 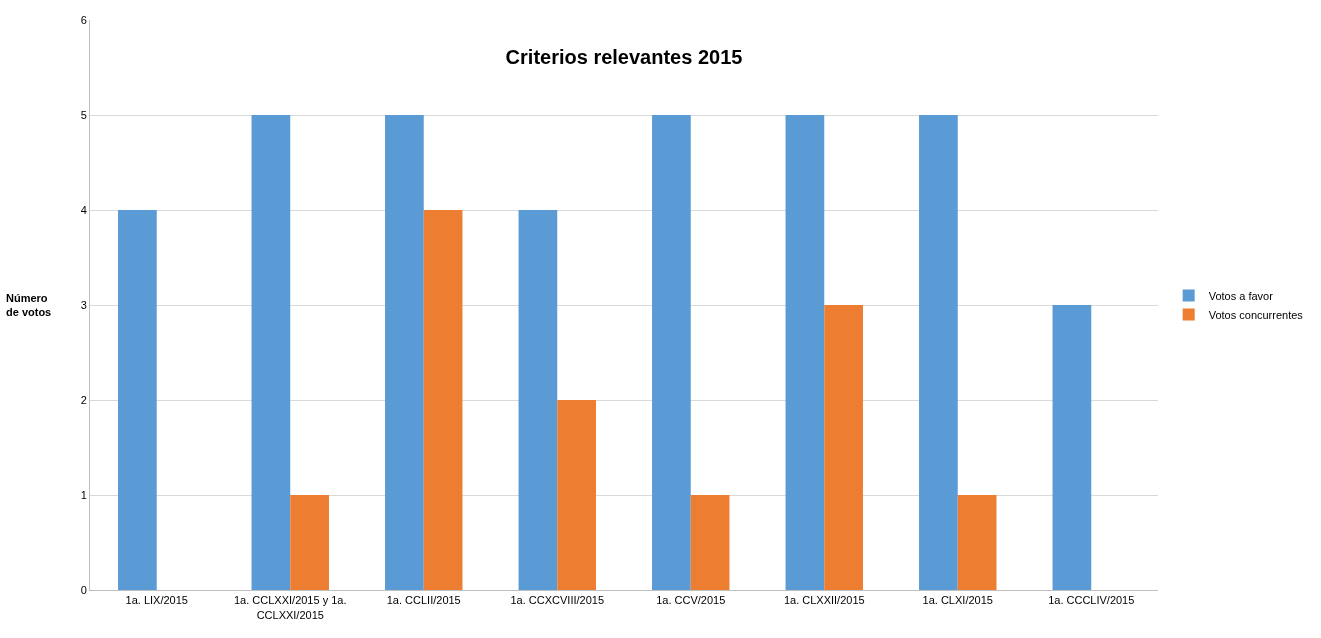 What do you see at coordinates (423, 600) in the screenshot?
I see `x-tick-label: 1a. CCLII/2015` at bounding box center [423, 600].